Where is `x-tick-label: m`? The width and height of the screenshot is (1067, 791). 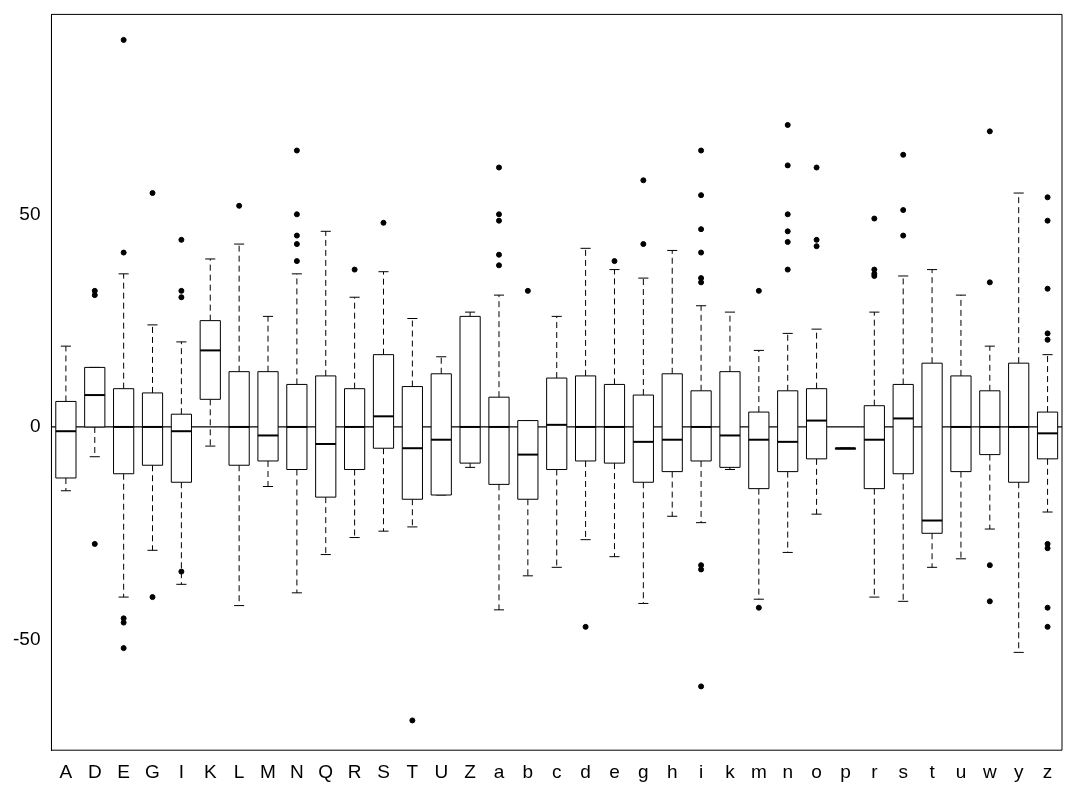
x-tick-label: m is located at coordinates (758, 771).